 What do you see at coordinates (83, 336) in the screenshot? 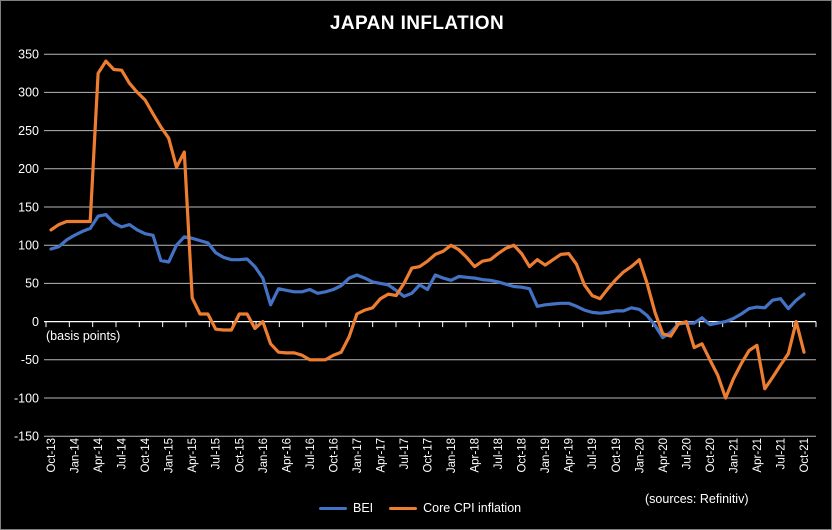
I see `y-axis-units-note: (basis points)` at bounding box center [83, 336].